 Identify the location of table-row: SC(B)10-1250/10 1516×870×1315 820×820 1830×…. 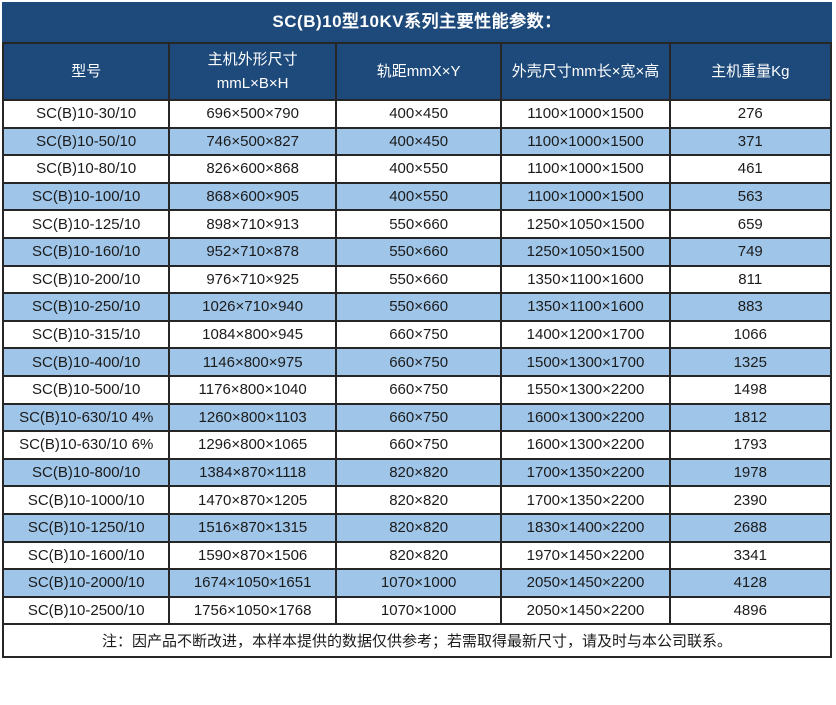
(417, 527).